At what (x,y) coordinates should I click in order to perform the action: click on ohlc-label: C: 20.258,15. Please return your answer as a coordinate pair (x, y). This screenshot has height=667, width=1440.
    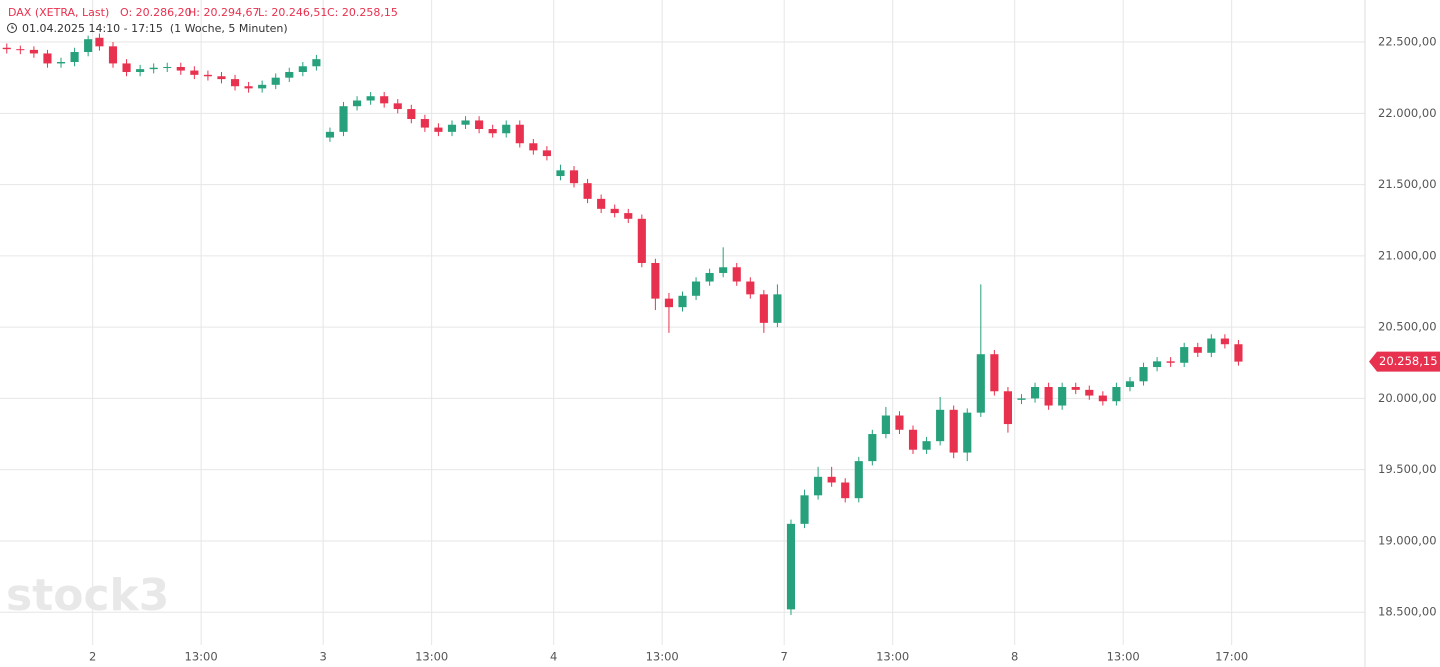
    Looking at the image, I should click on (362, 12).